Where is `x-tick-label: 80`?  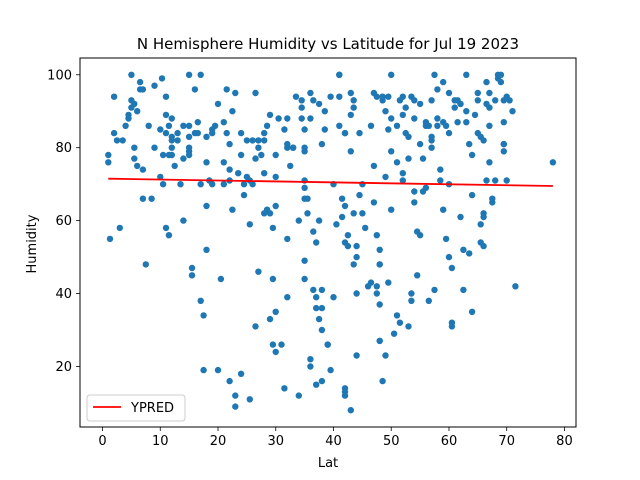 x-tick-label: 80 is located at coordinates (564, 441).